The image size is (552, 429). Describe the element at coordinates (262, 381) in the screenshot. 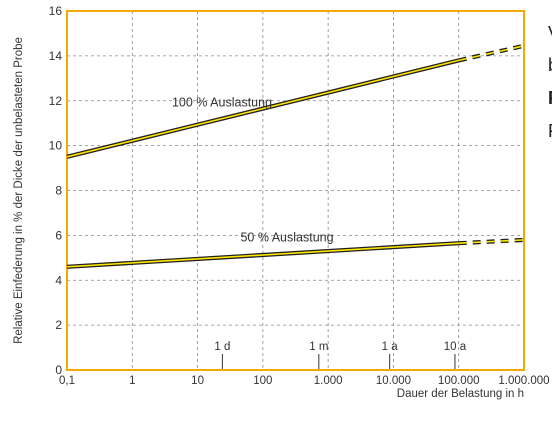

I see `x-tick-label: 100` at that location.